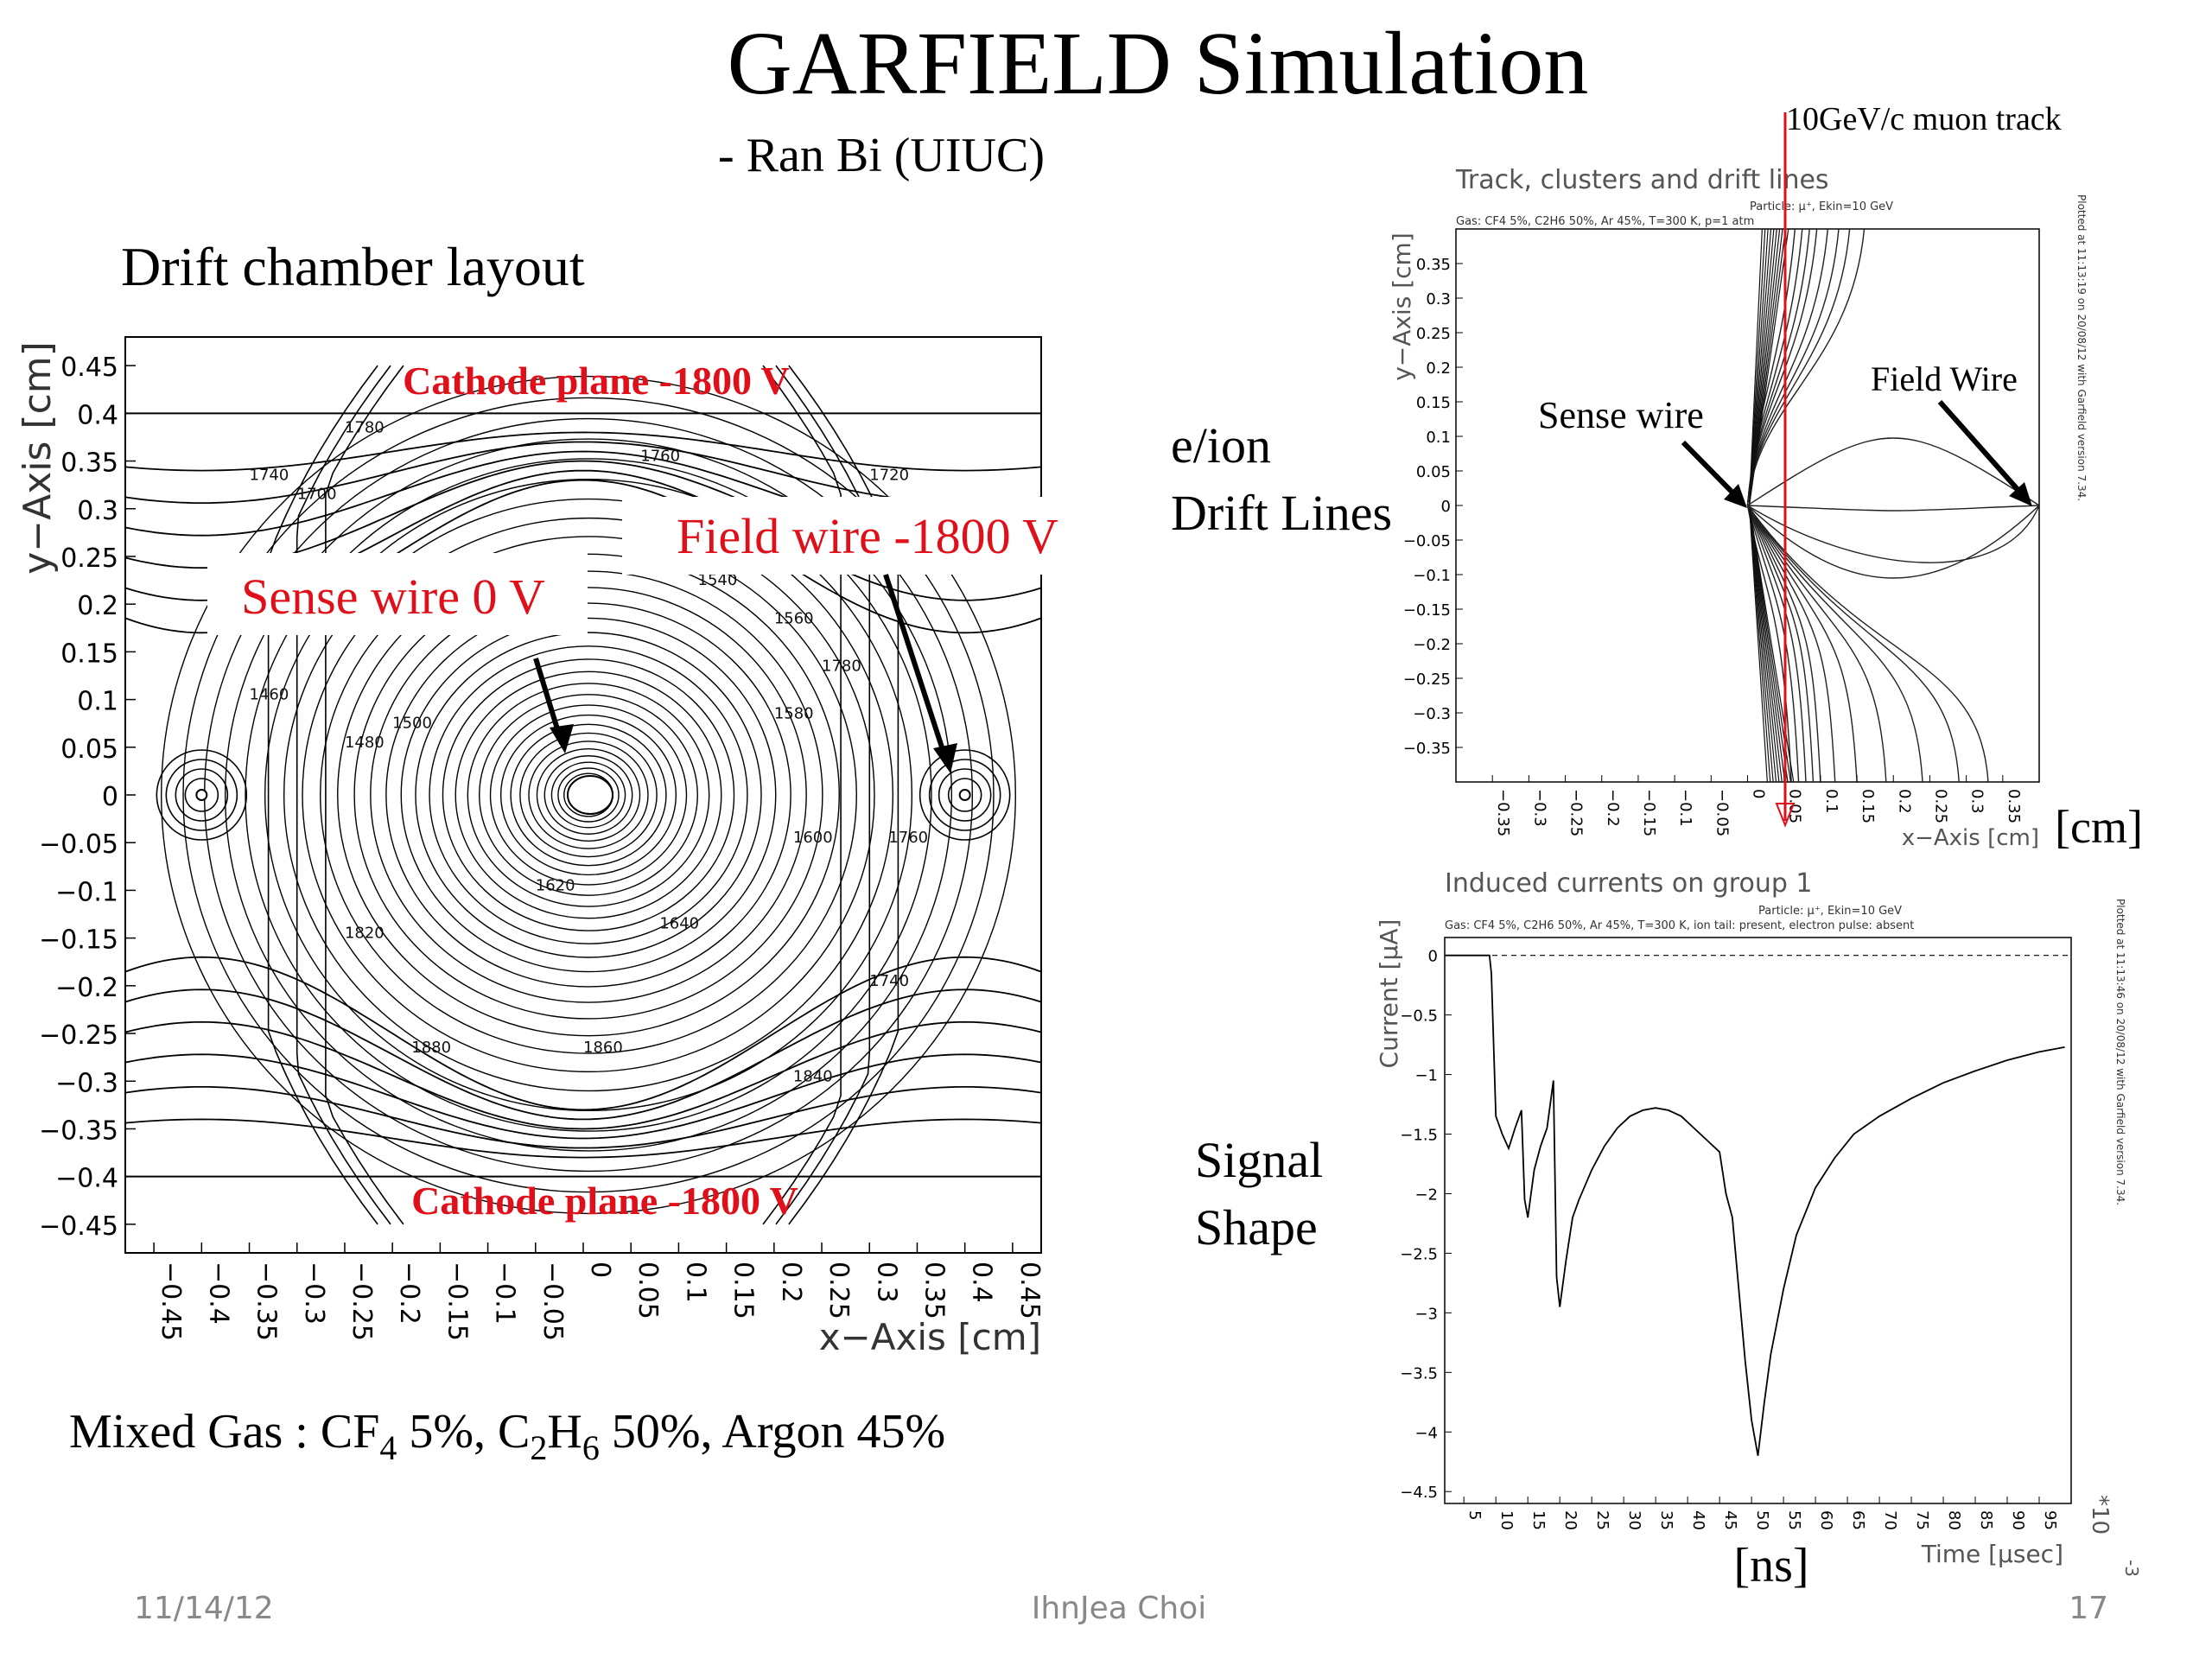 This screenshot has height=1659, width=2212. I want to click on signal-ytick-label: −3.5, so click(1419, 1373).